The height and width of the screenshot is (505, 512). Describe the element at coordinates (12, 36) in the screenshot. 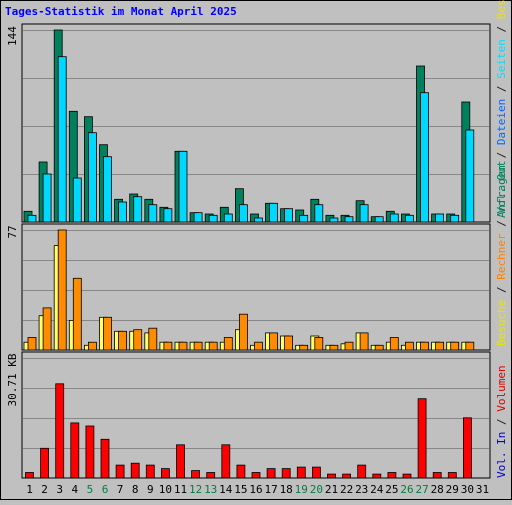

I see `top-panel-ymax-label: 144` at that location.